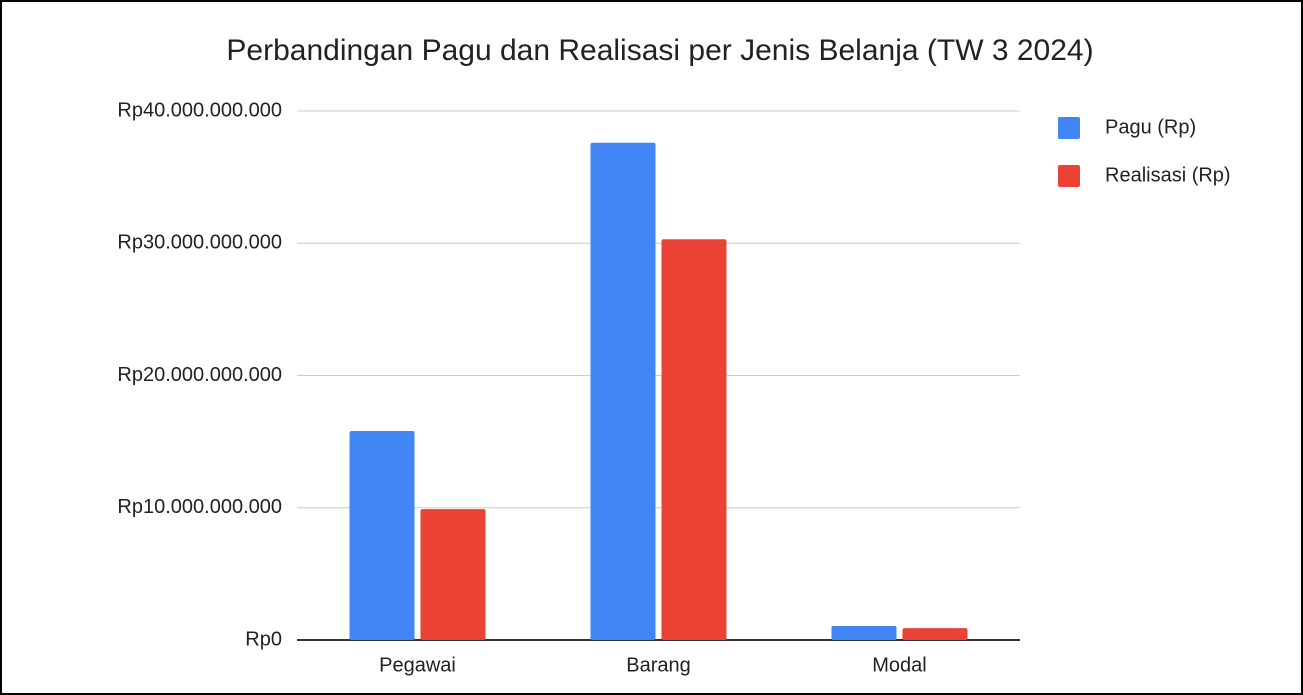  What do you see at coordinates (199, 375) in the screenshot?
I see `y-tick-label: Rp20.000.000.000` at bounding box center [199, 375].